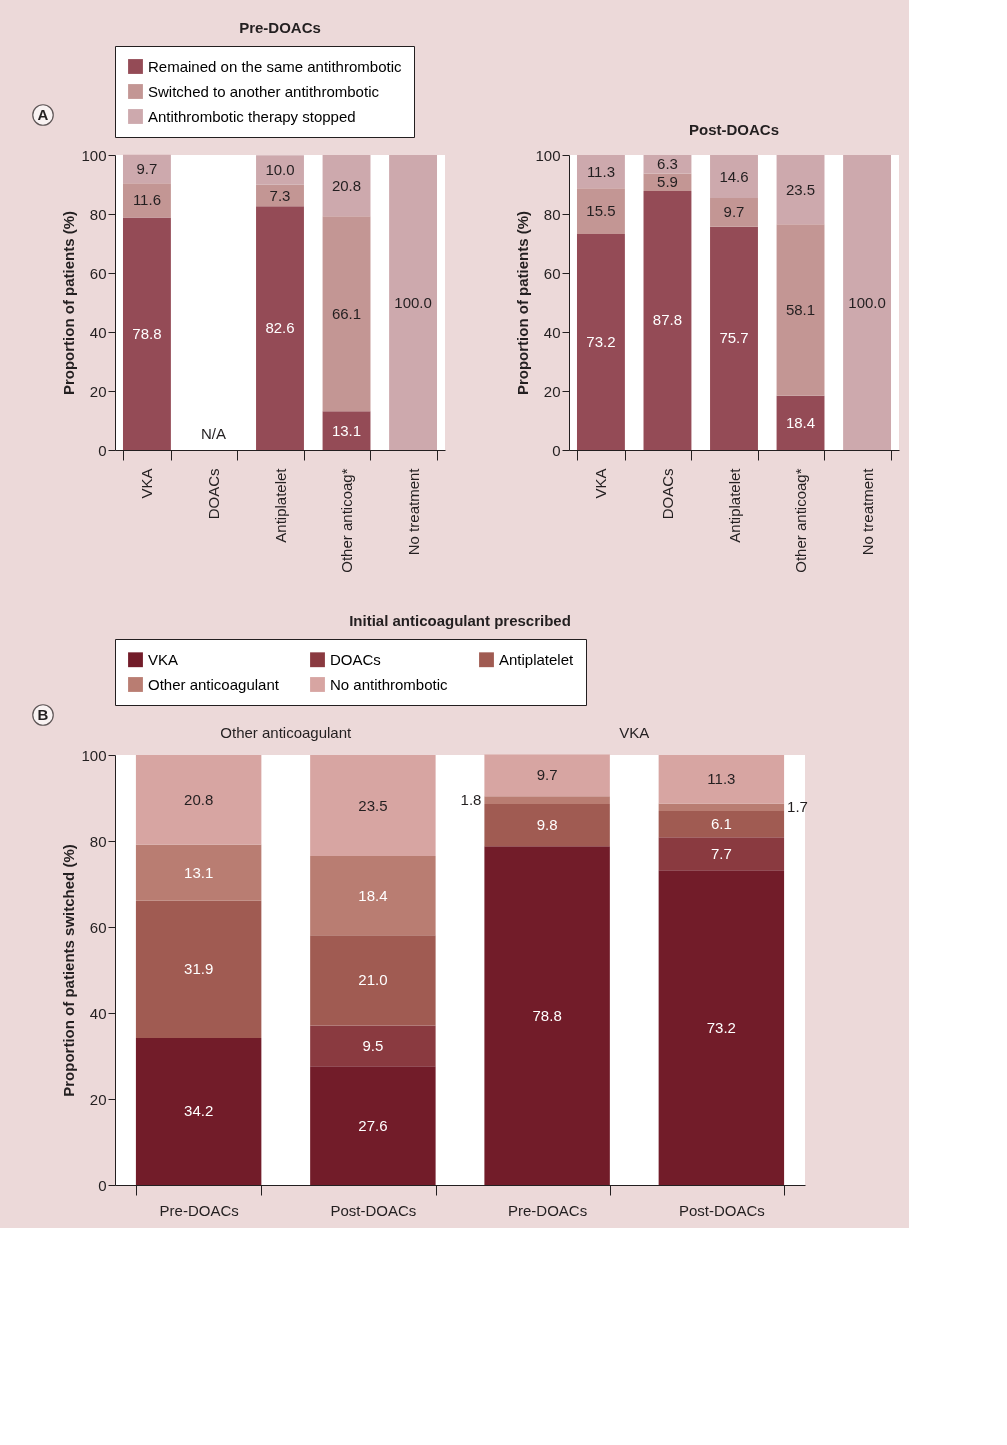  I want to click on y-axis-title: Proportion of patients switched (%), so click(69, 970).